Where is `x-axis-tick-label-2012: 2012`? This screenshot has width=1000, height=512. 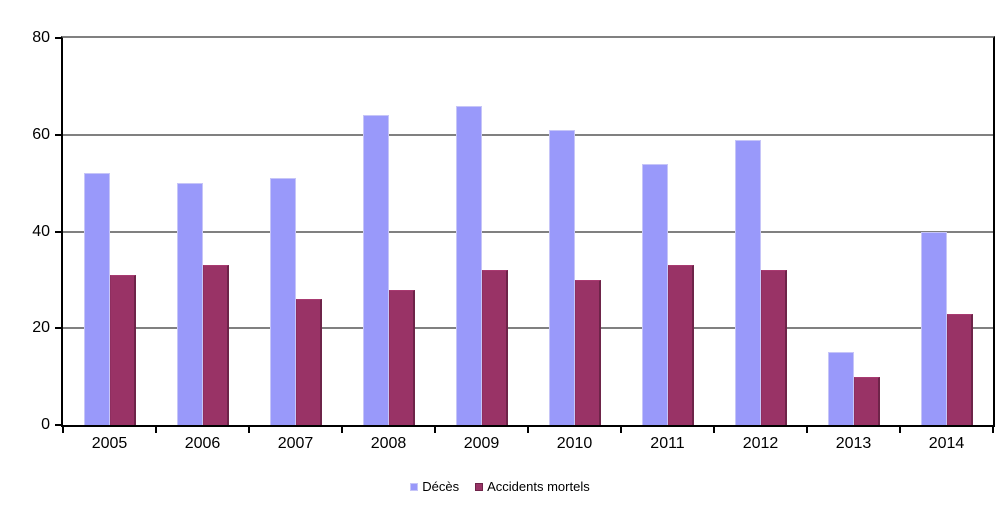 x-axis-tick-label-2012: 2012 is located at coordinates (760, 443).